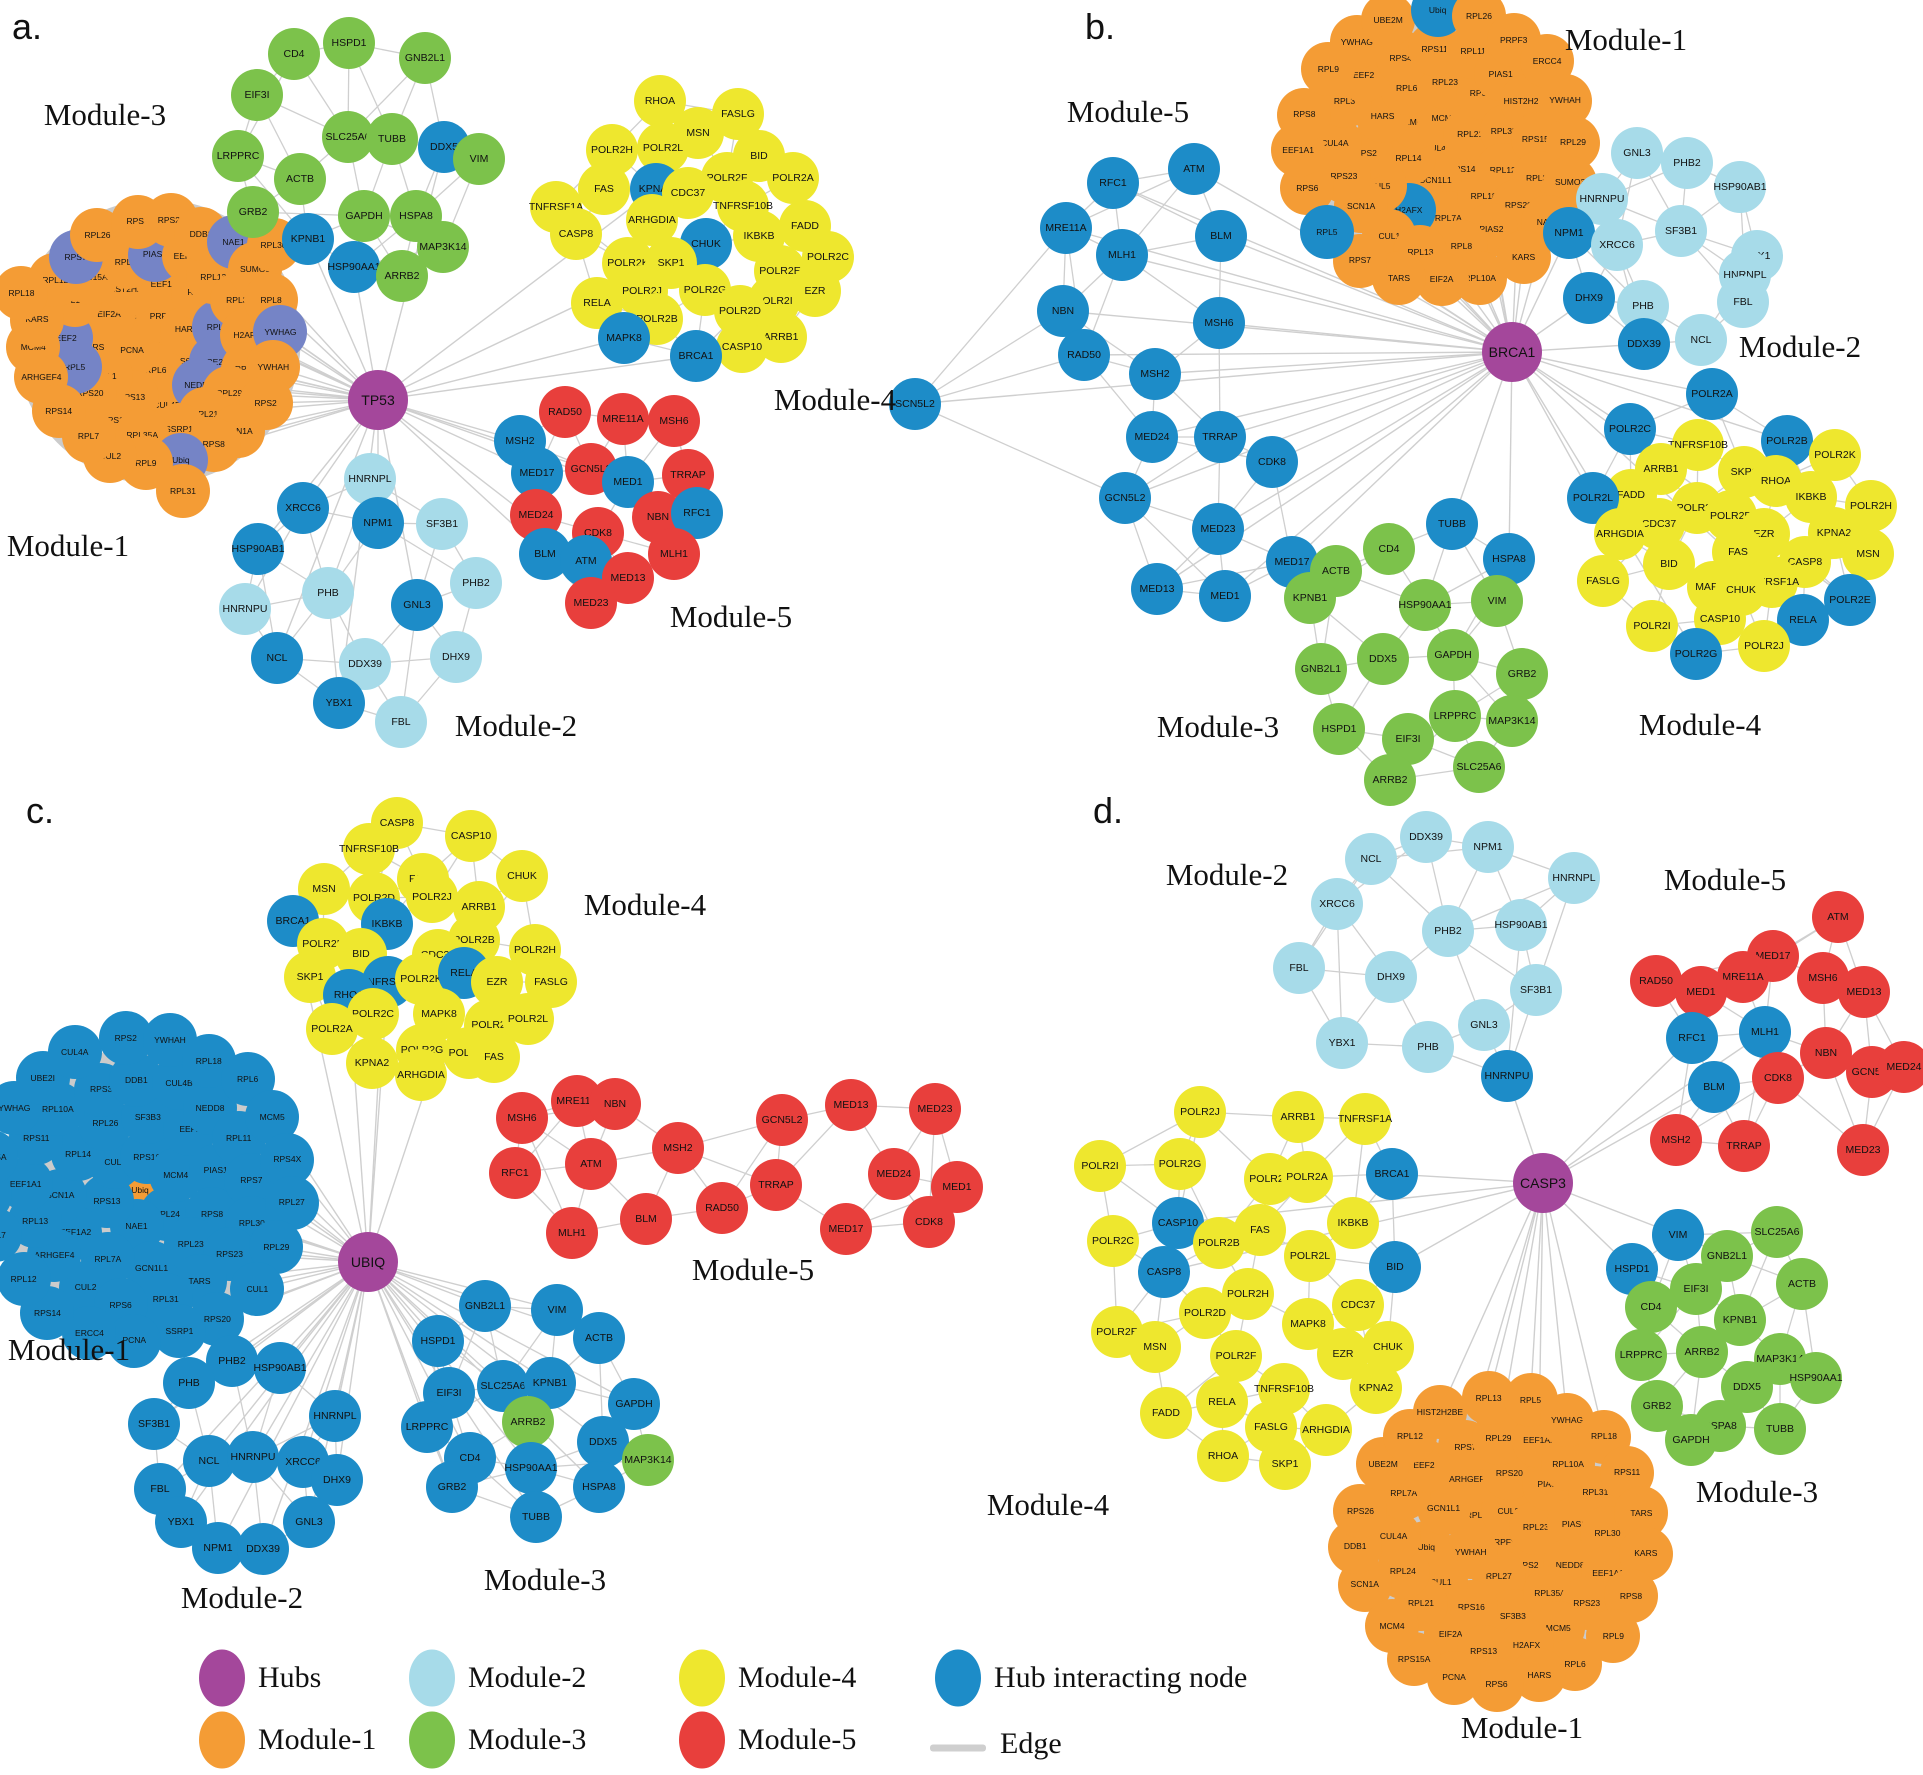 The image size is (1923, 1775). I want to click on node-pcna: PCNA, so click(134, 1340).